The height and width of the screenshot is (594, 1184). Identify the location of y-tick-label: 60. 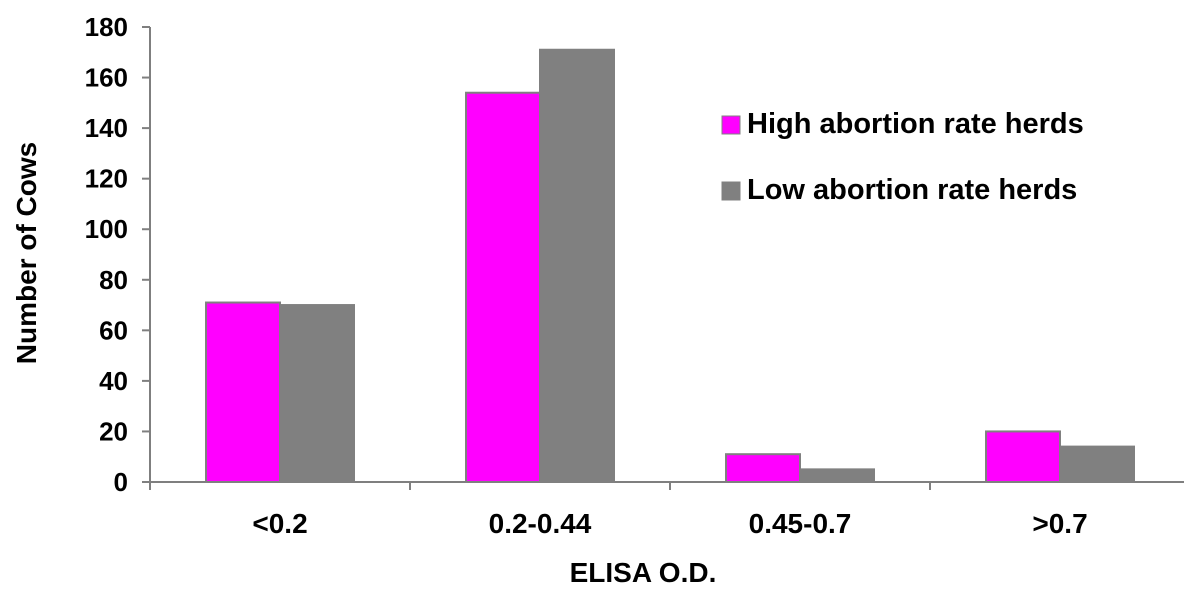
(113, 330).